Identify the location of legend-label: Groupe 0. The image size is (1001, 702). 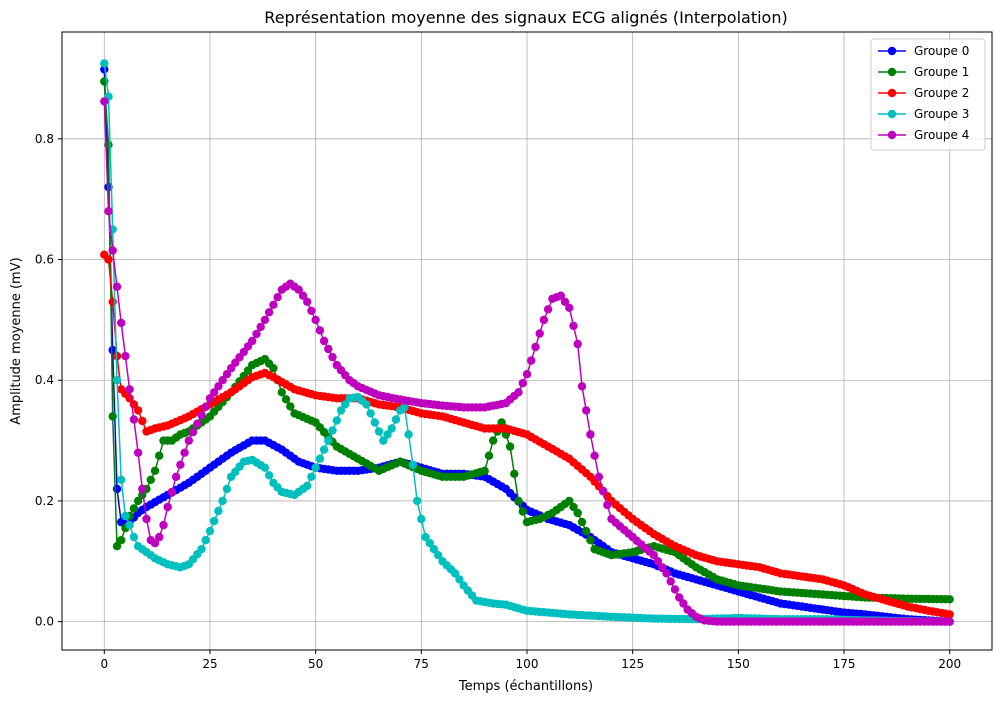
(941, 51).